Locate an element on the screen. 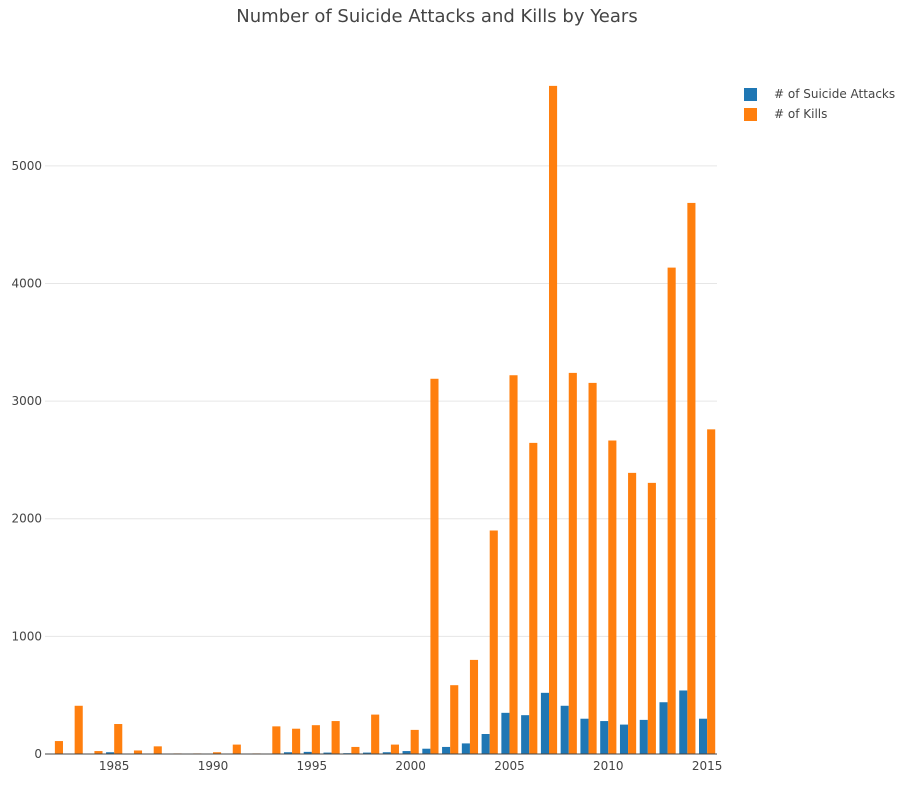 This screenshot has width=911, height=785. bar-kills-2004 is located at coordinates (493, 642).